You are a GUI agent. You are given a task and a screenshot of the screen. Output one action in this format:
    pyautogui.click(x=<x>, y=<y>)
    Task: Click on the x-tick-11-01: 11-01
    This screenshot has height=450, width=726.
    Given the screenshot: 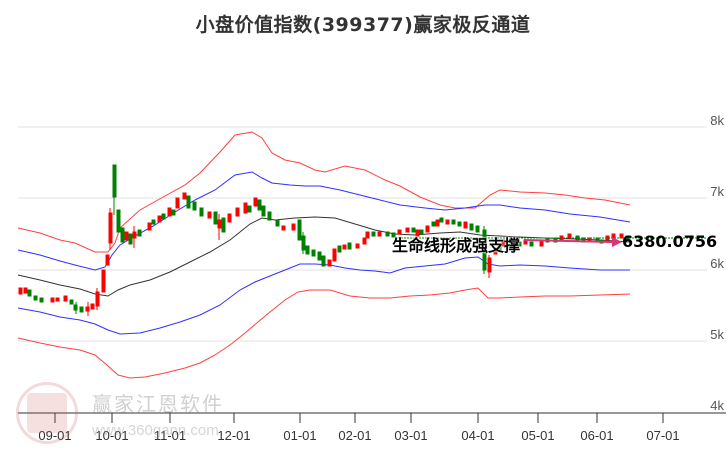 What is the action you would take?
    pyautogui.click(x=170, y=435)
    